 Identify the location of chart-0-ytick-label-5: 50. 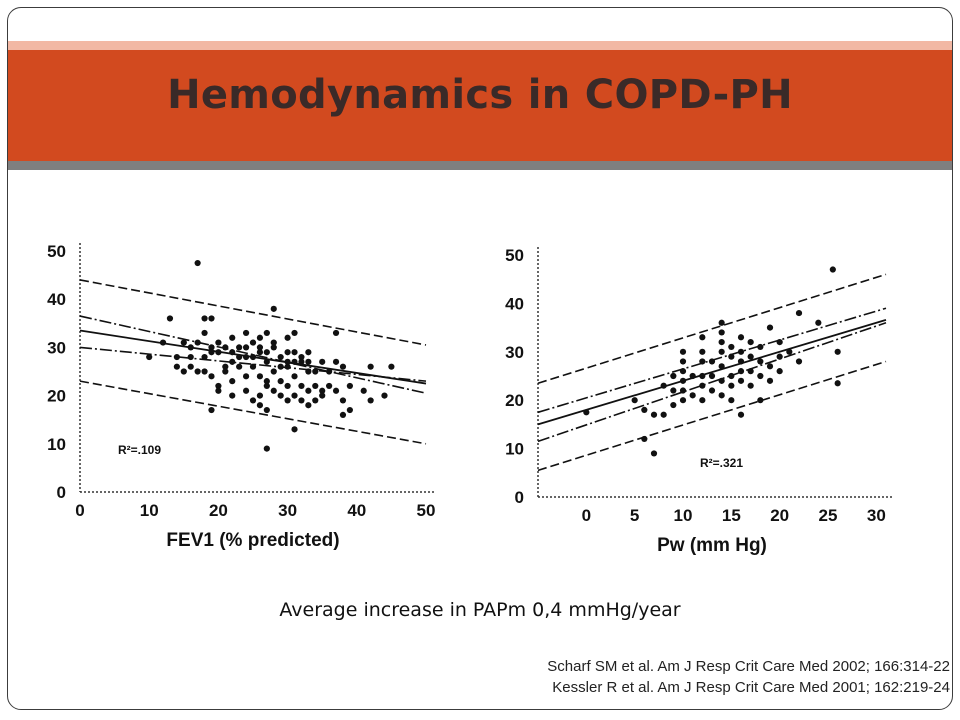
(56, 251).